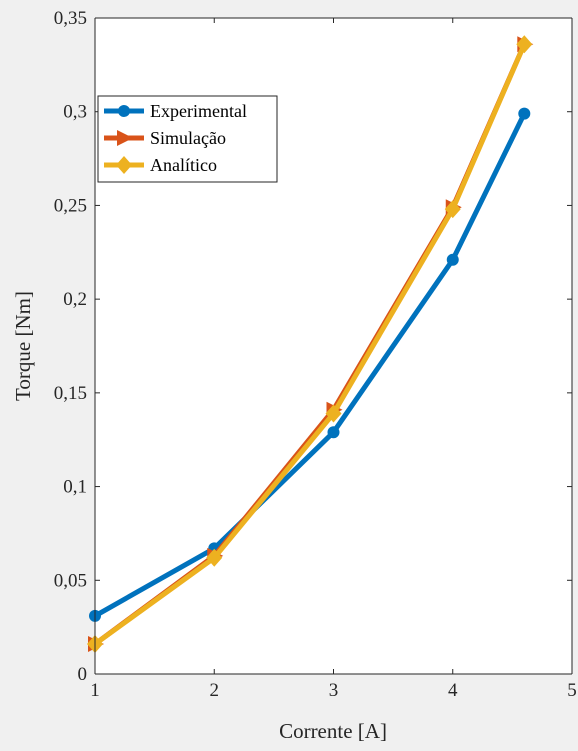 The height and width of the screenshot is (751, 578). I want to click on data-point-triangle, so click(125, 138).